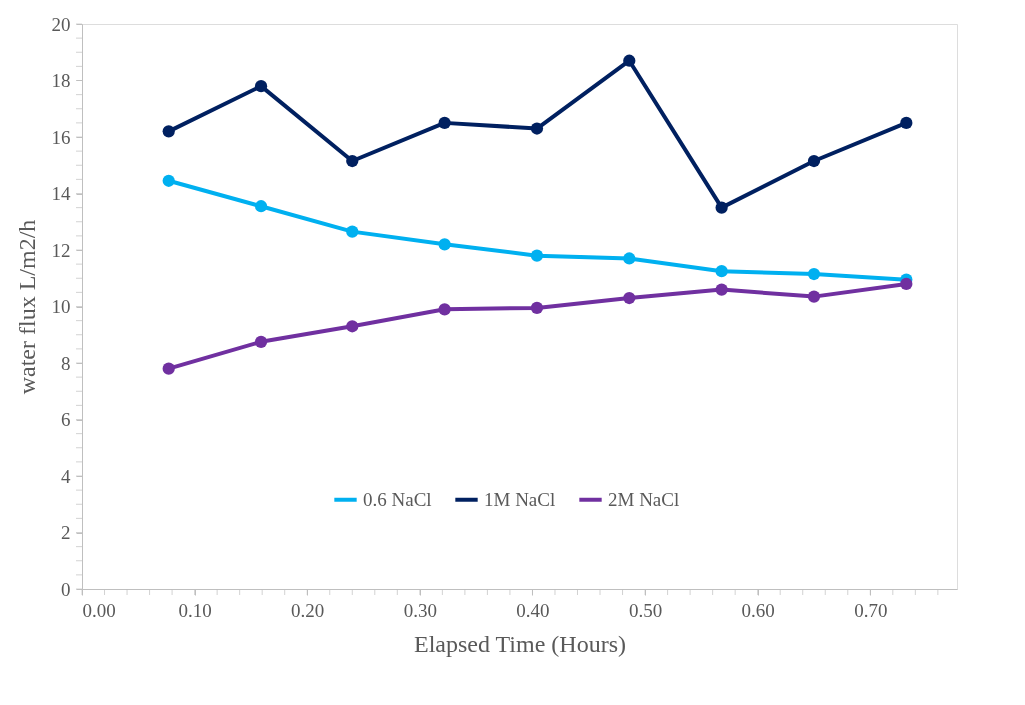  I want to click on legend-label: 2M NaCl, so click(644, 499).